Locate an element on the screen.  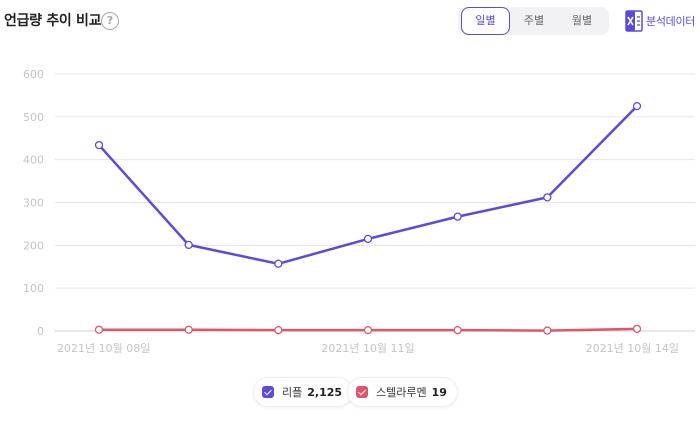
legend-item-series-2: 스텔라루멘 19 is located at coordinates (402, 392).